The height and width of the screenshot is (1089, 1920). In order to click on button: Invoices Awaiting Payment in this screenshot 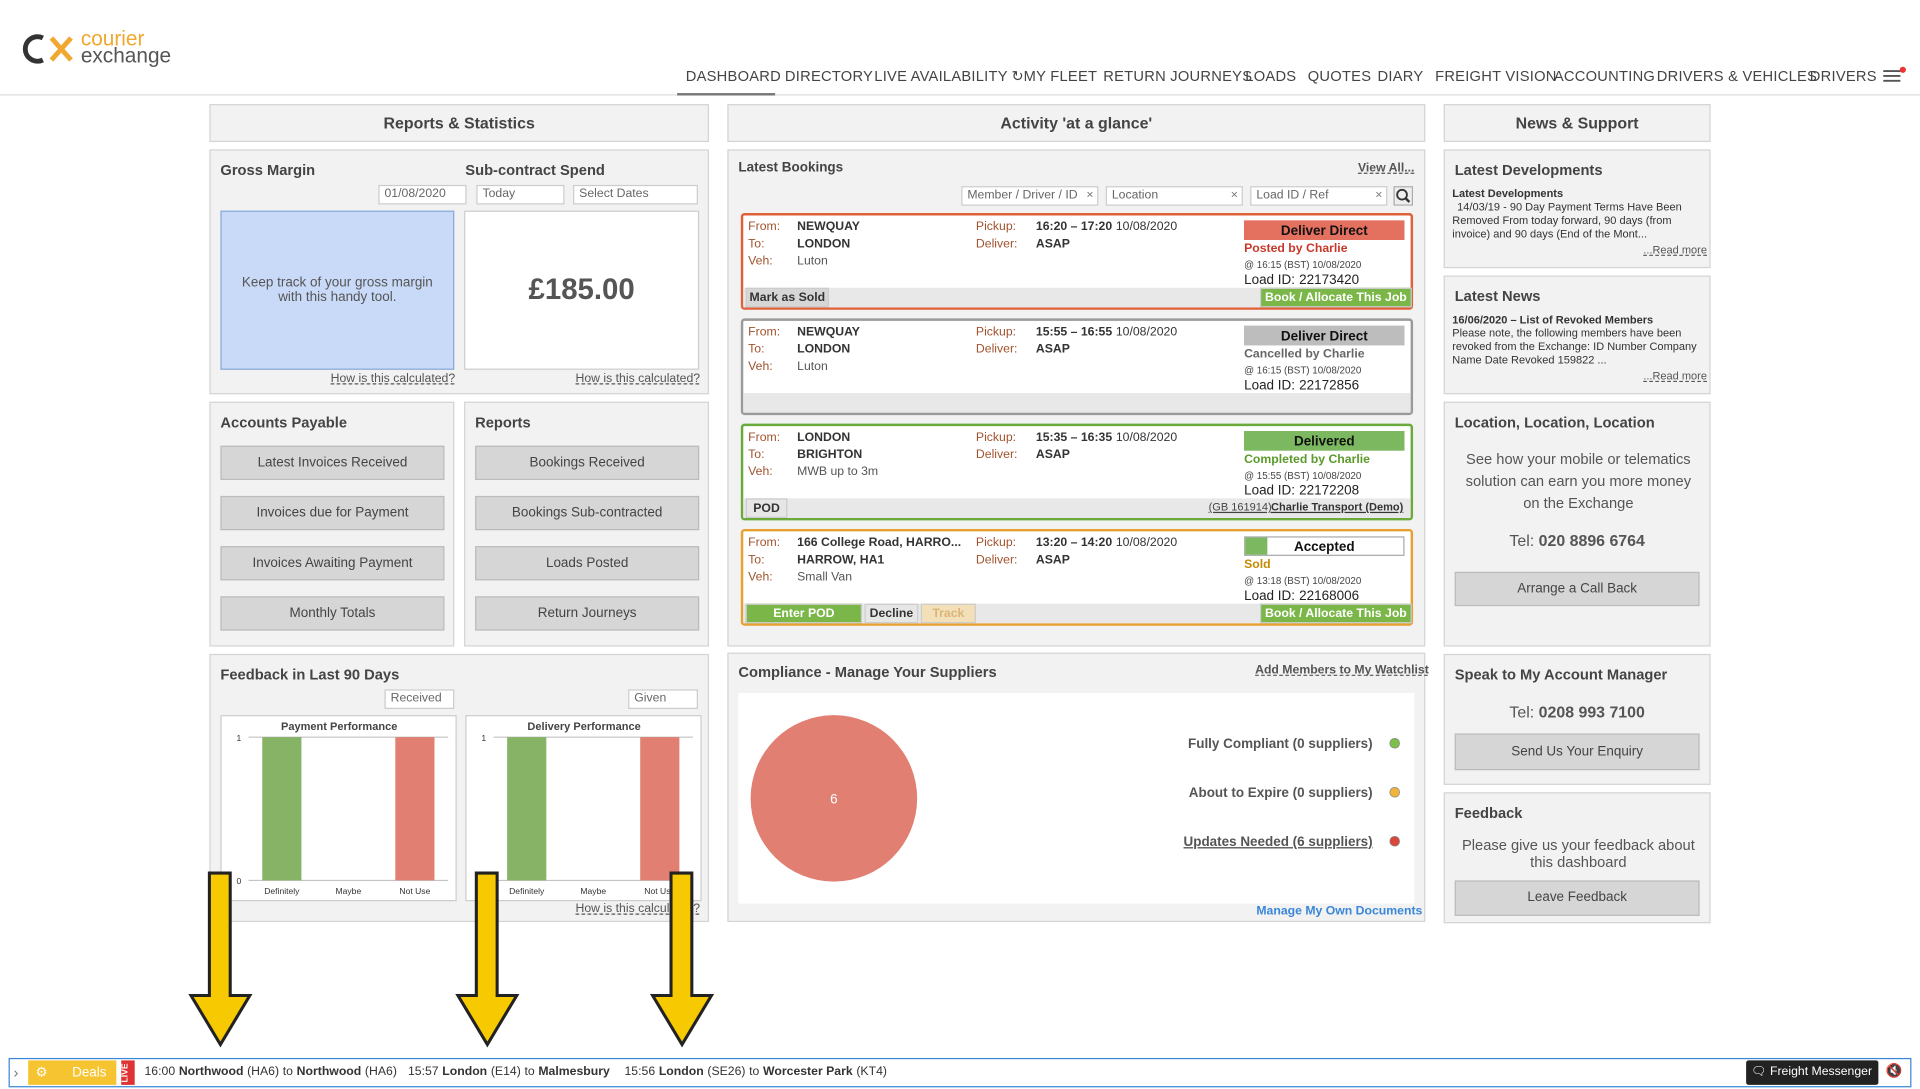, I will do `click(332, 563)`.